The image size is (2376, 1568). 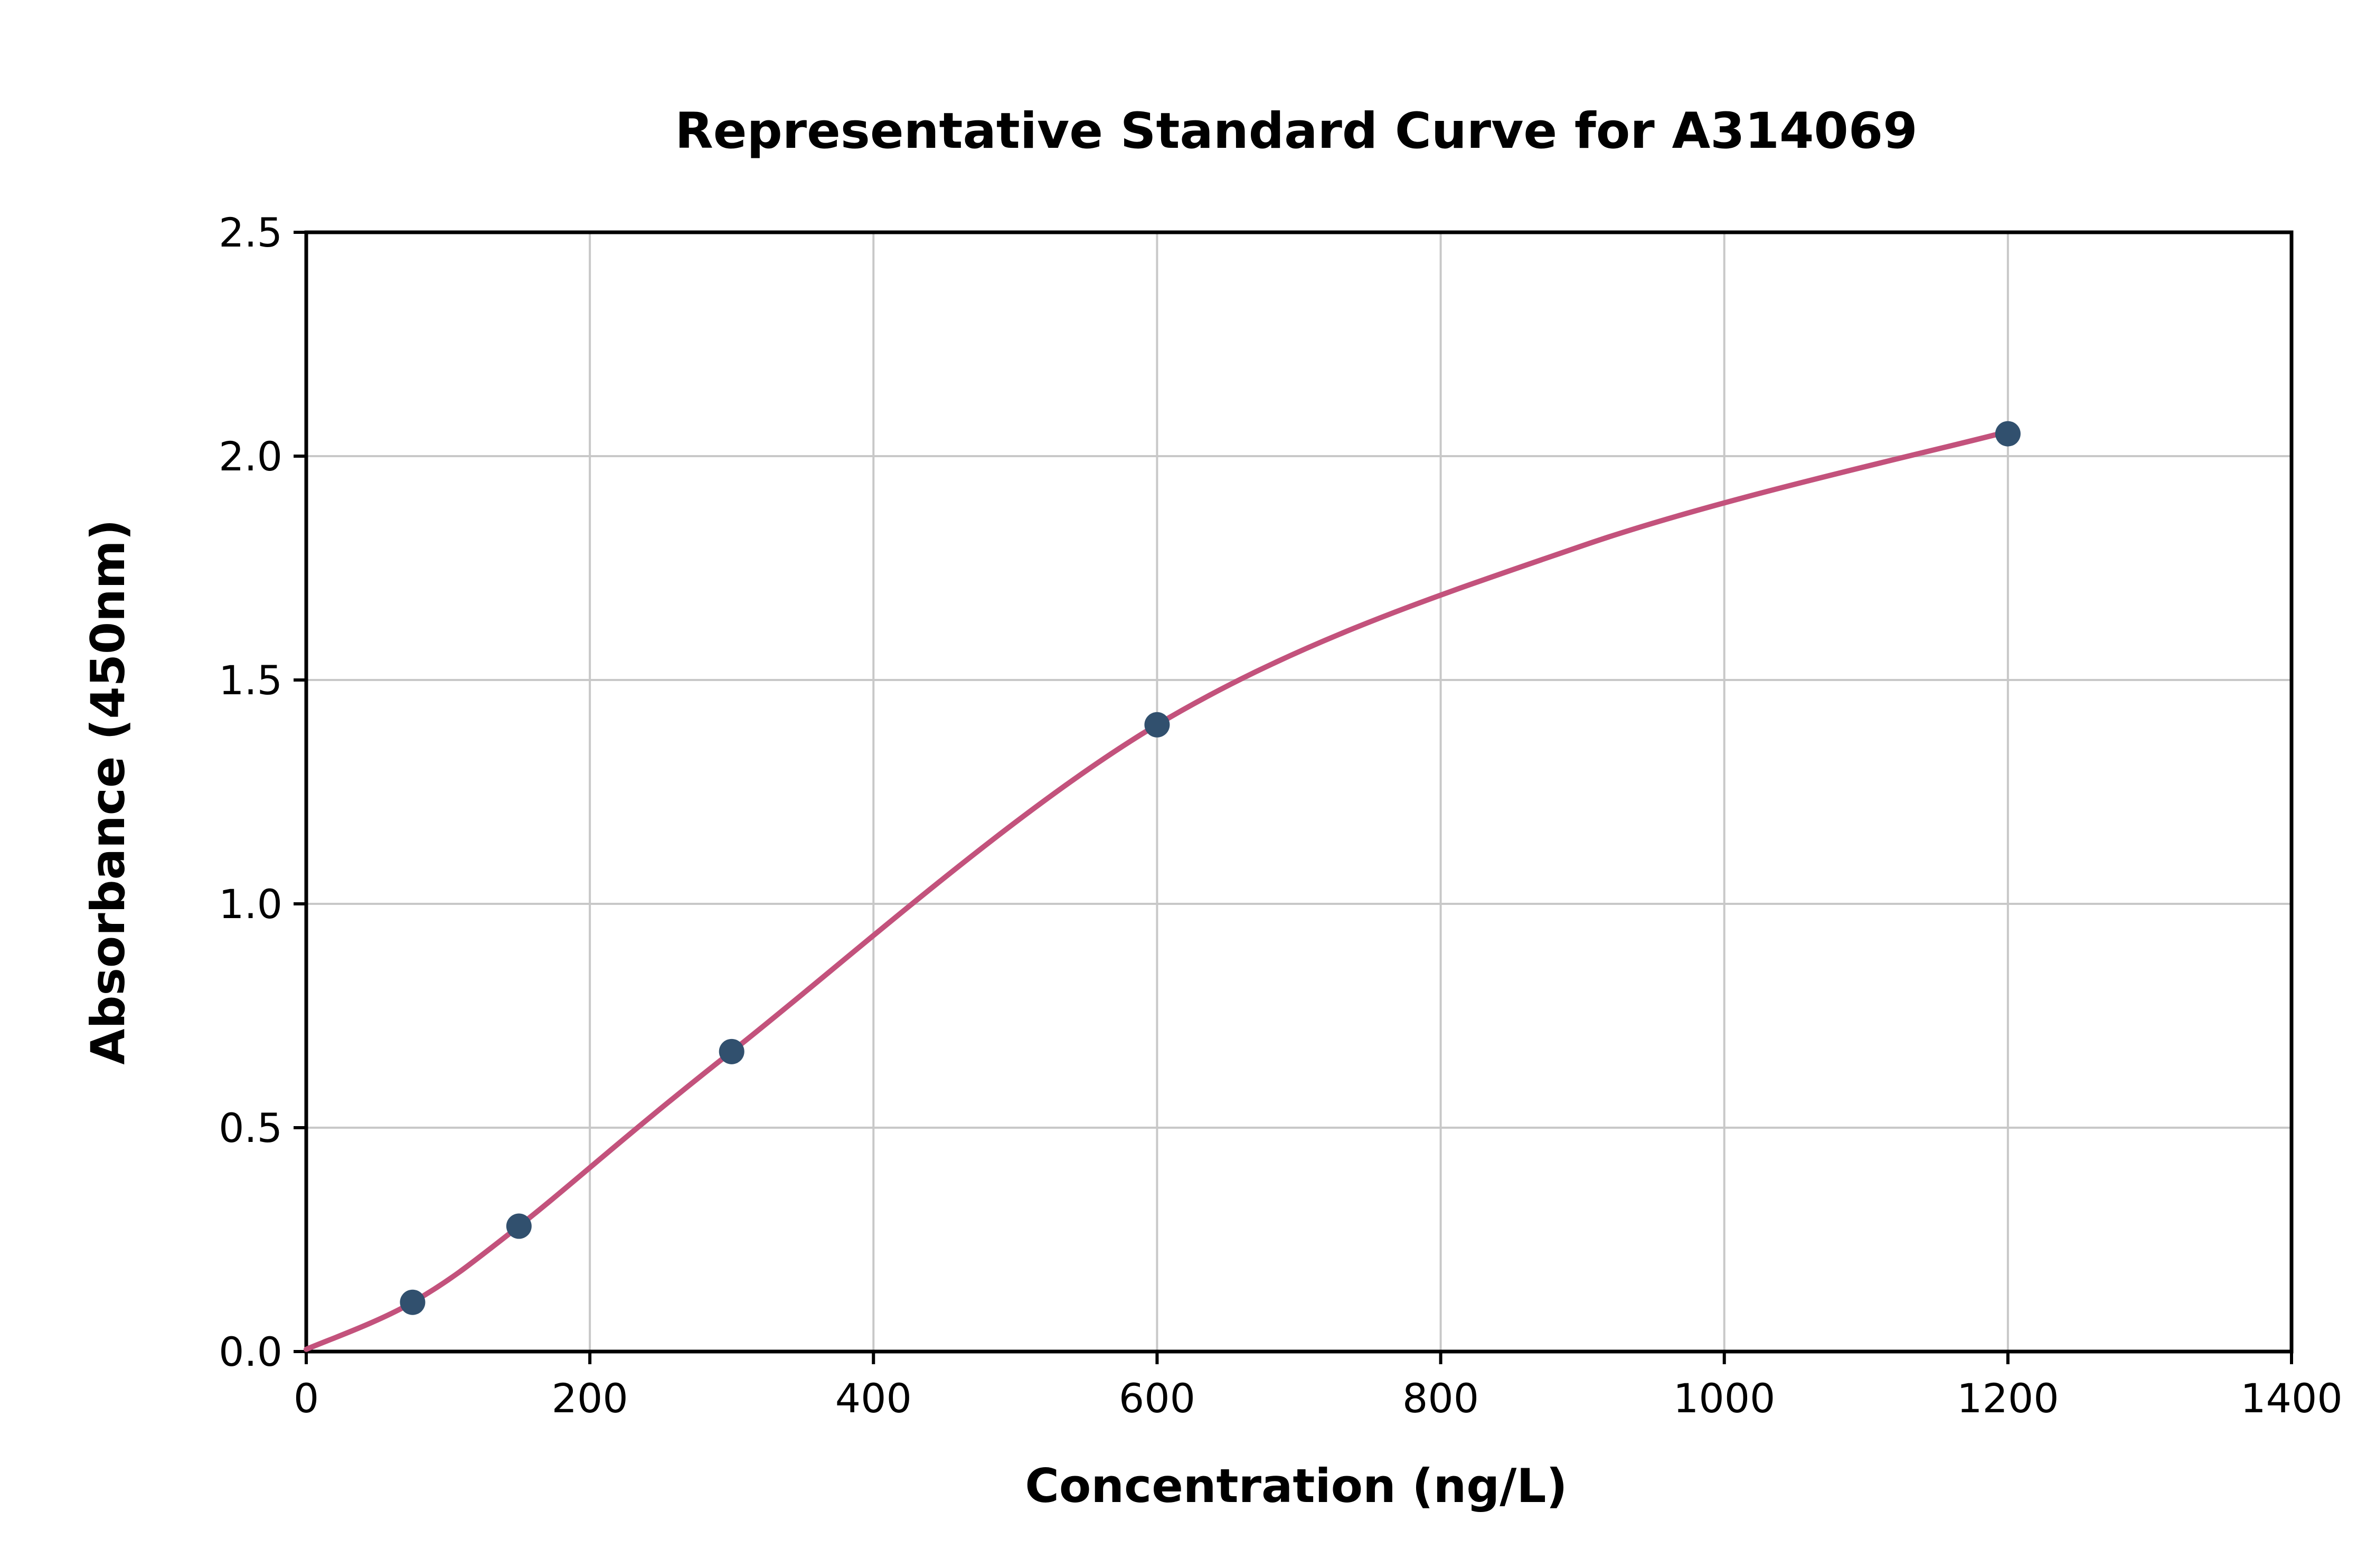 What do you see at coordinates (874, 1398) in the screenshot?
I see `x-tick-label: 400` at bounding box center [874, 1398].